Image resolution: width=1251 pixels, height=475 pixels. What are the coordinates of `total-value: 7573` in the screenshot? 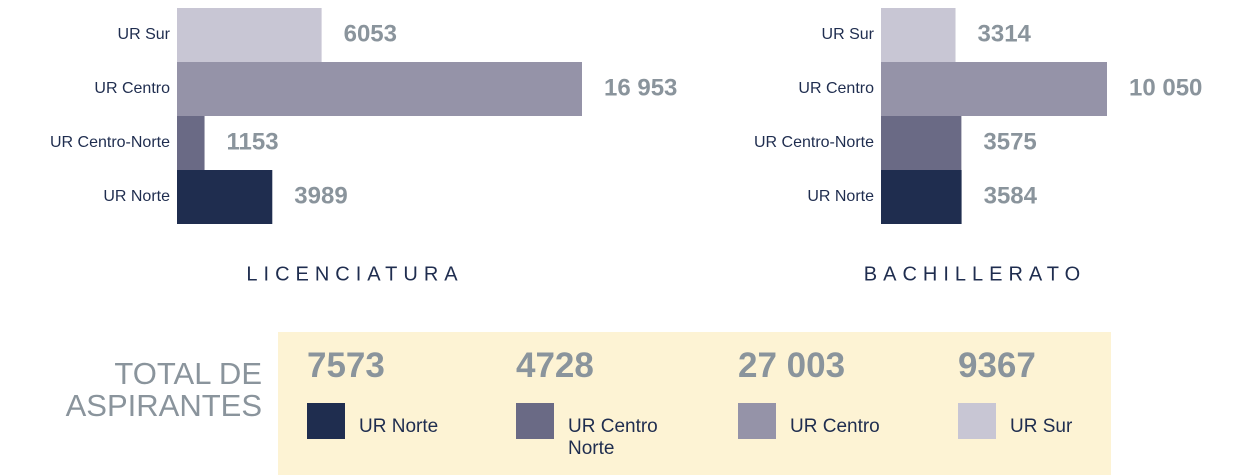 It's located at (346, 365).